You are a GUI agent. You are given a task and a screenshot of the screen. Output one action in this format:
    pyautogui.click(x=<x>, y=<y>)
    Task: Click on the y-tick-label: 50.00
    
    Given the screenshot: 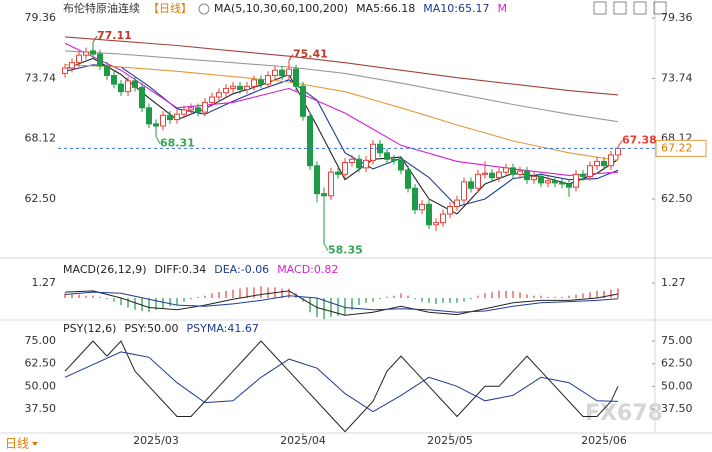 What is the action you would take?
    pyautogui.click(x=41, y=385)
    